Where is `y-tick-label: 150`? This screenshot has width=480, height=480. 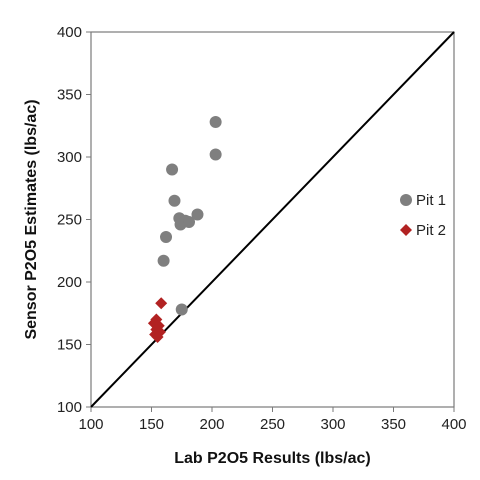
y-tick-label: 150 is located at coordinates (69, 345).